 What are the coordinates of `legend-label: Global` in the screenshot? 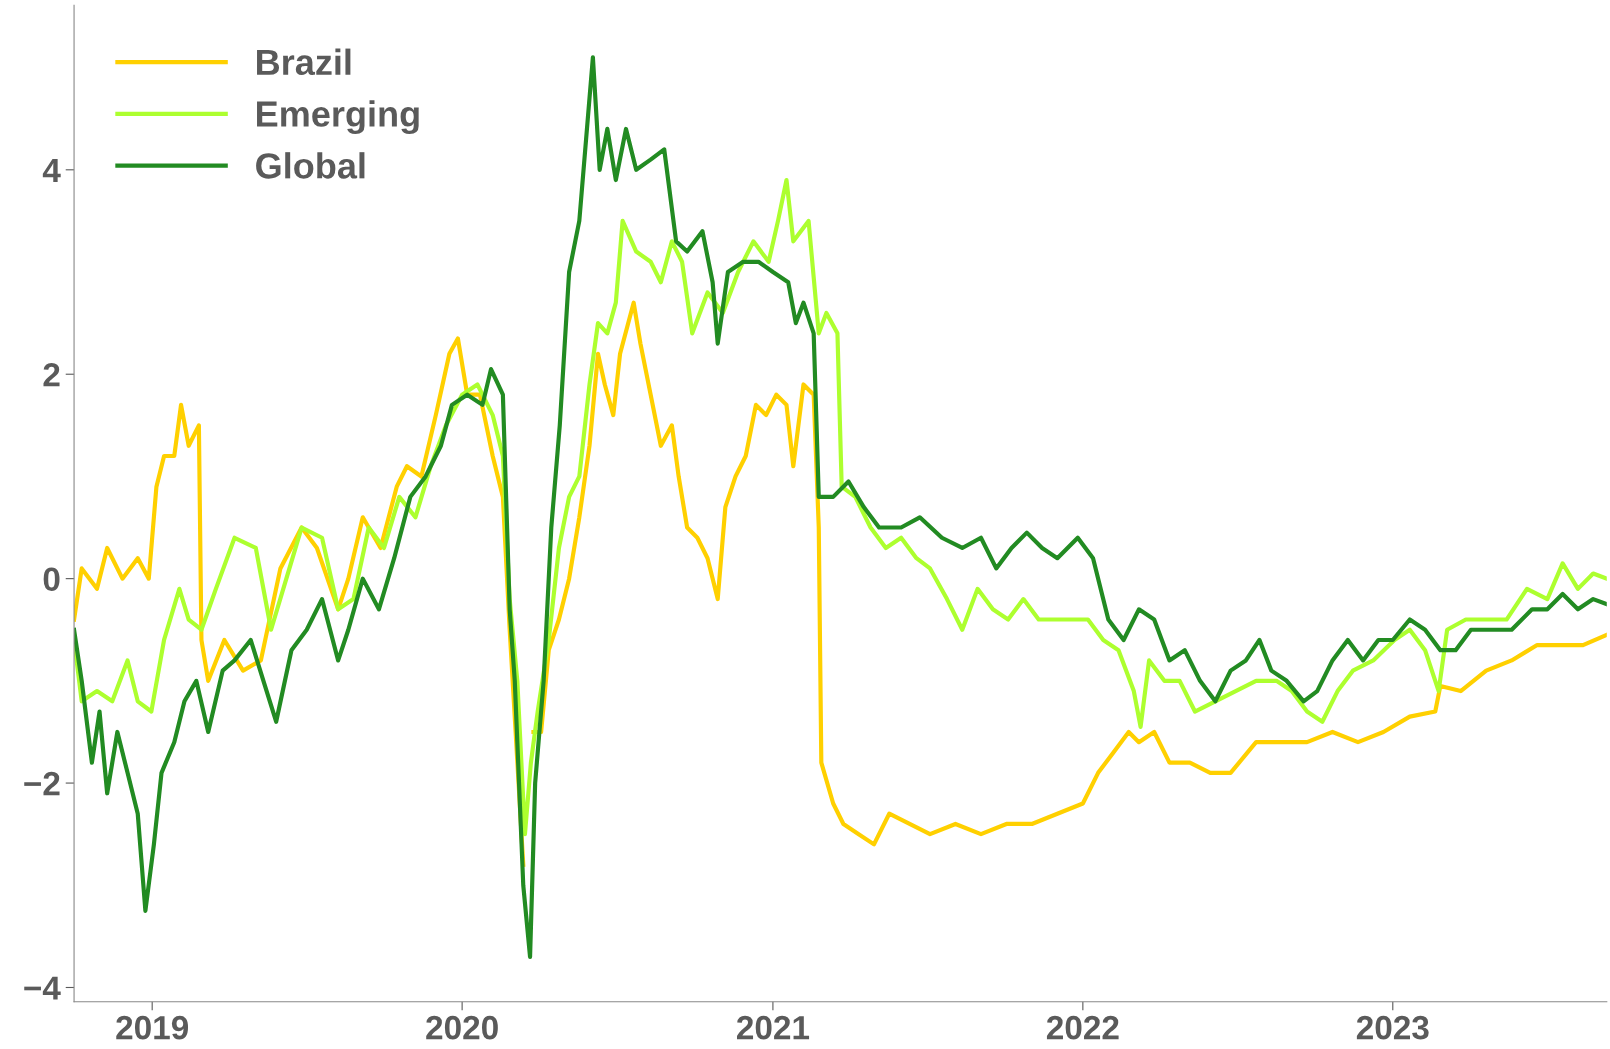 It's located at (310, 165).